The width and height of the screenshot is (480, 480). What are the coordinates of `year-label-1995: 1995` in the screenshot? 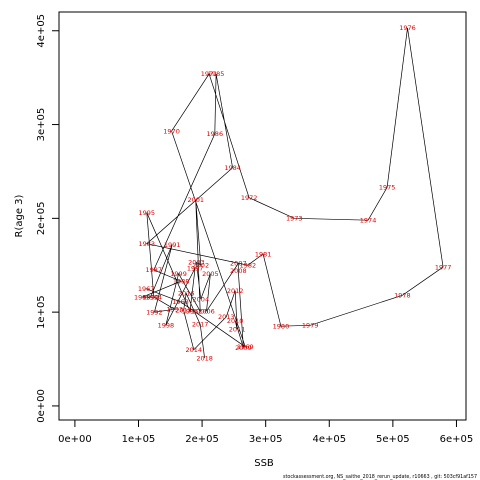 It's located at (146, 213).